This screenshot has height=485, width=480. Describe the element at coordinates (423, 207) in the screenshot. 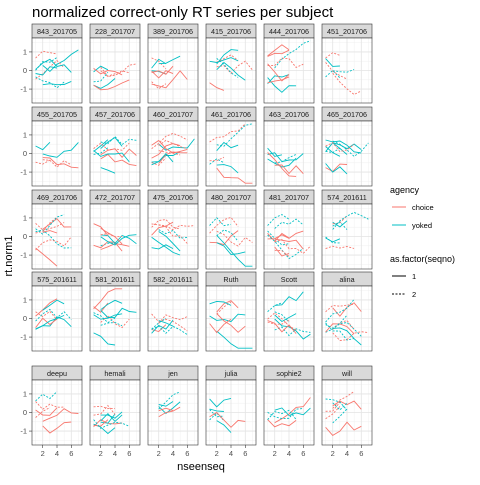

I see `legend-color-label: choice` at that location.